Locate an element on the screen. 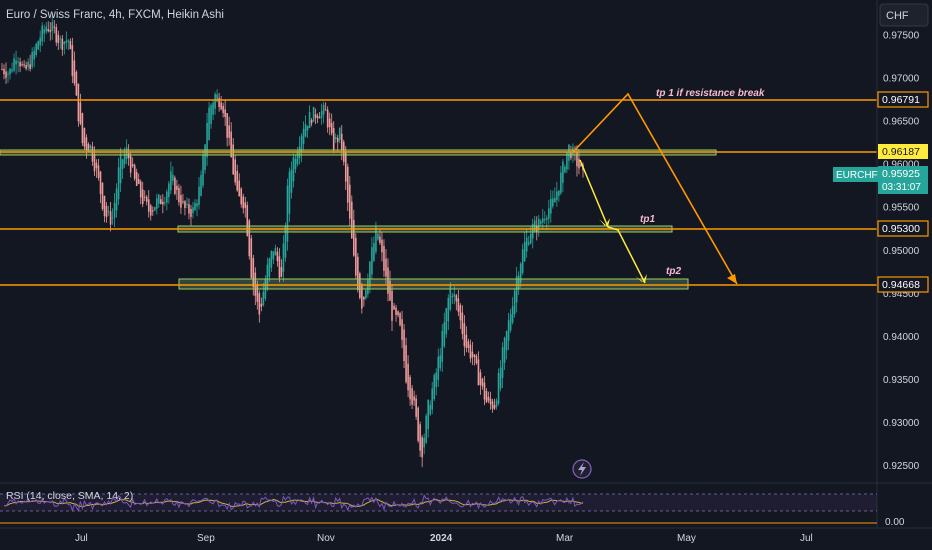 This screenshot has height=550, width=932. level-label-094668: 0.94668 is located at coordinates (903, 284).